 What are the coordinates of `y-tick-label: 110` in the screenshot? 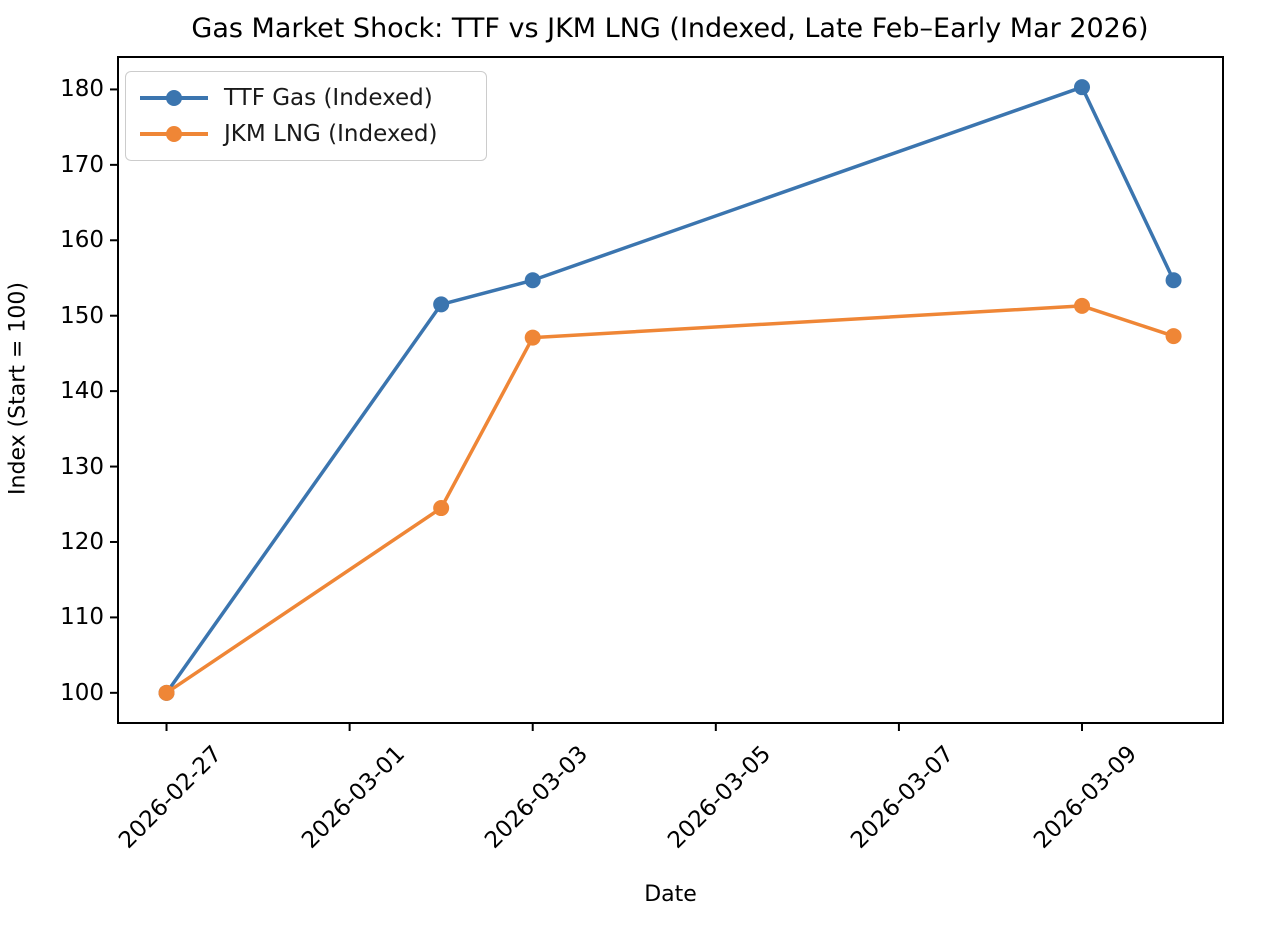 It's located at (82, 617).